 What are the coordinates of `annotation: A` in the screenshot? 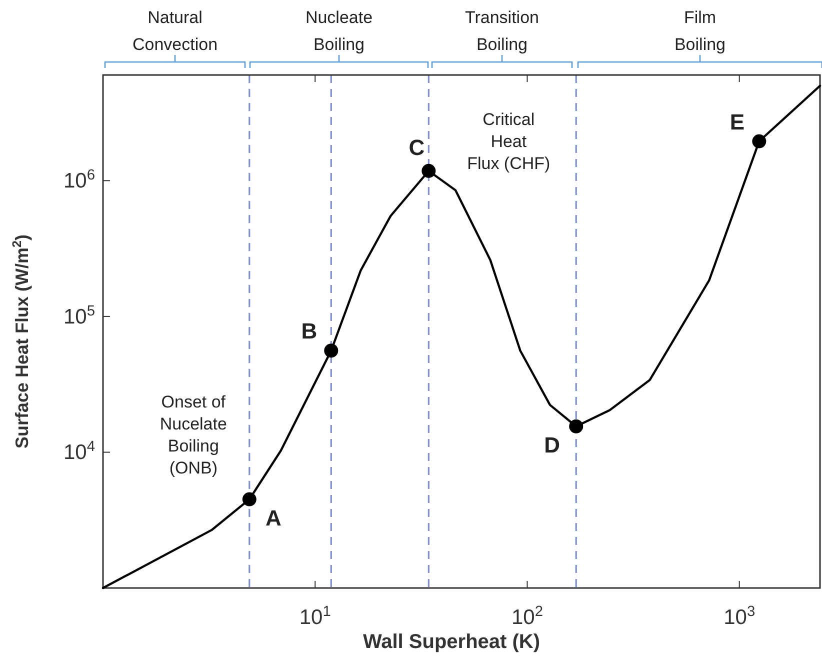 It's located at (273, 517).